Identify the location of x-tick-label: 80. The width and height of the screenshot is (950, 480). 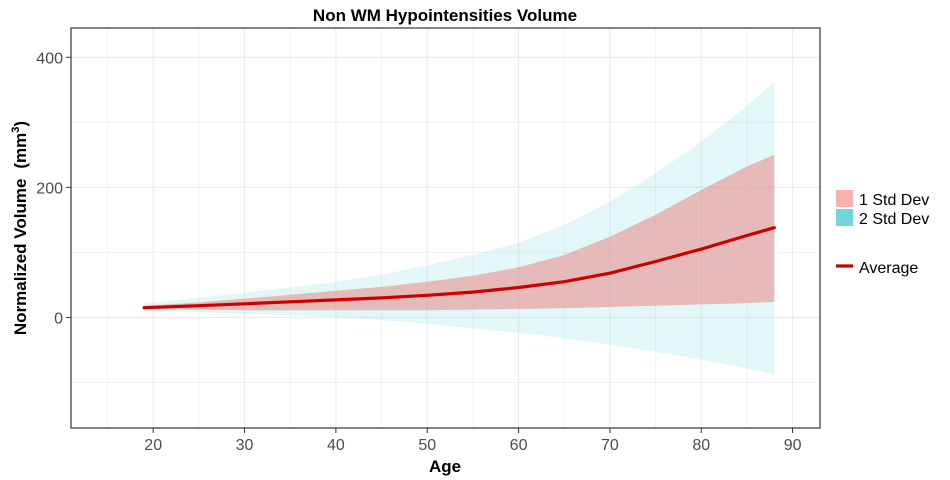
(701, 445).